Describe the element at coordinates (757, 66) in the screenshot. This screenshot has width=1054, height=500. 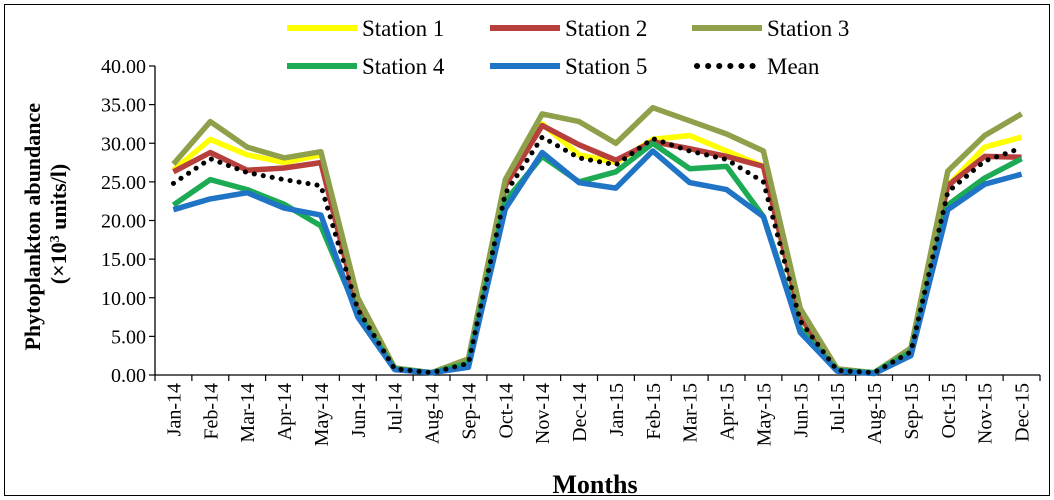
I see `legend-item-mean: Mean` at that location.